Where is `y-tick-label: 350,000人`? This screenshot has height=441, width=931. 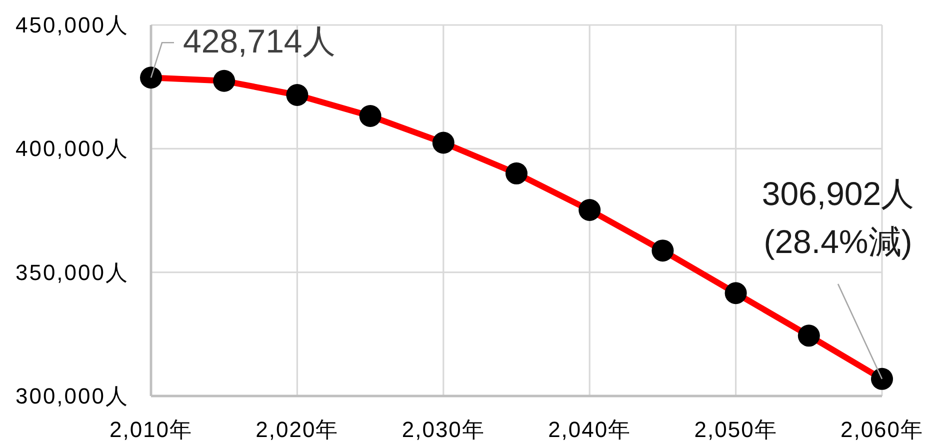
y-tick-label: 350,000人 is located at coordinates (72, 272).